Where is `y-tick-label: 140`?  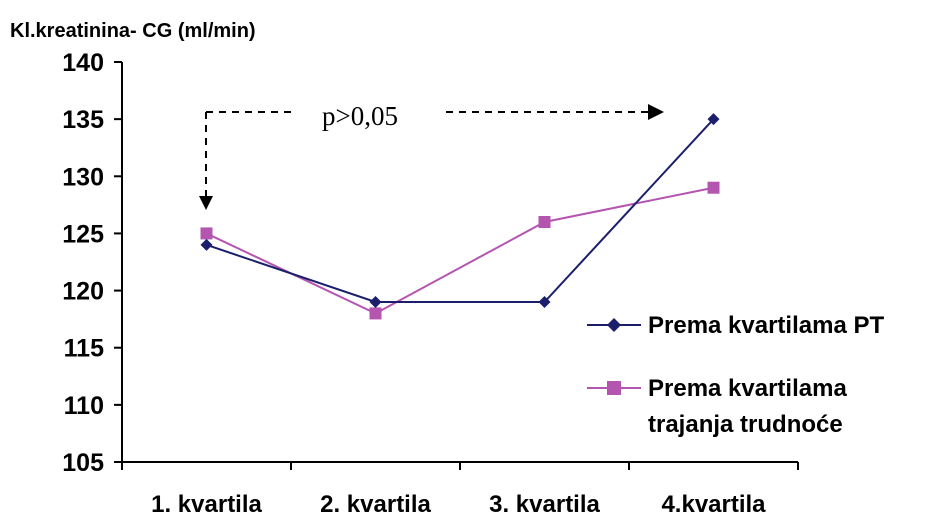 y-tick-label: 140 is located at coordinates (83, 63).